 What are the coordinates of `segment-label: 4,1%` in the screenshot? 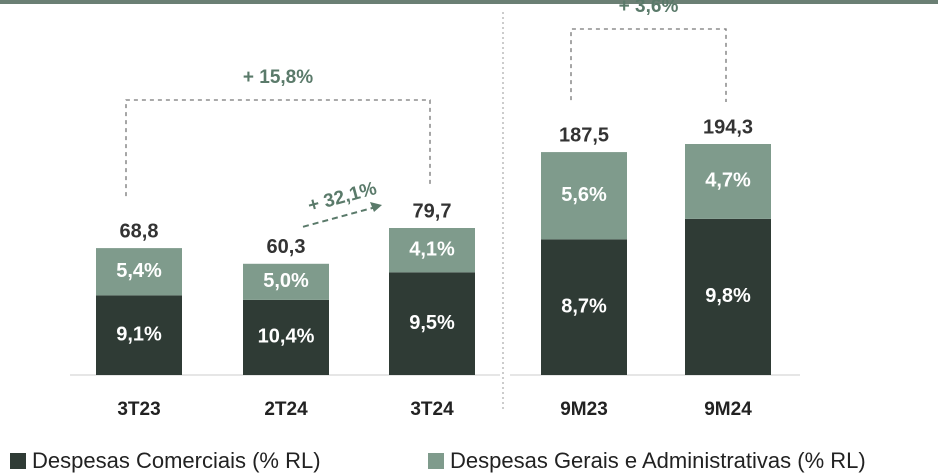 It's located at (432, 249).